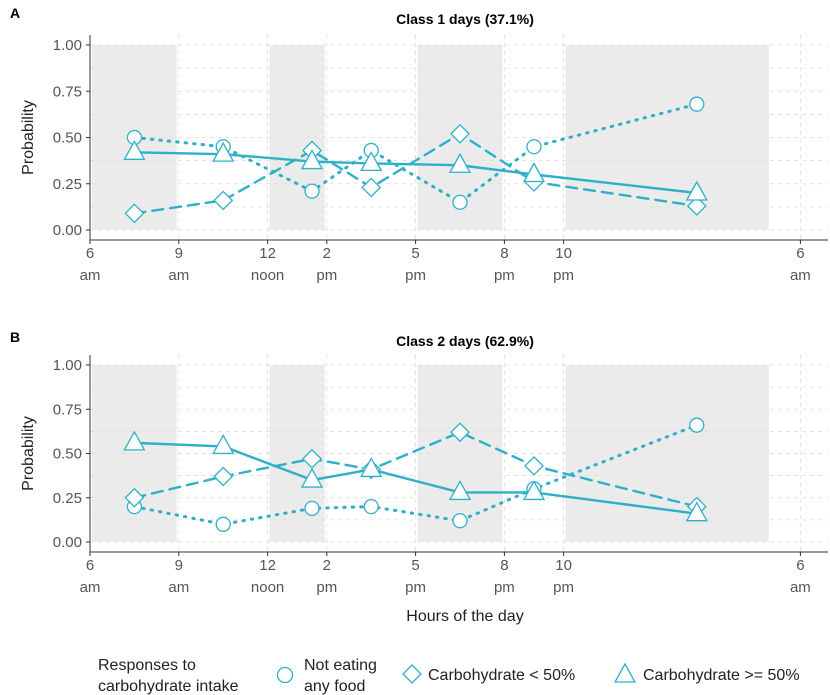 The height and width of the screenshot is (695, 830). Describe the element at coordinates (504, 253) in the screenshot. I see `panel-a-x-tick-label: 8` at that location.